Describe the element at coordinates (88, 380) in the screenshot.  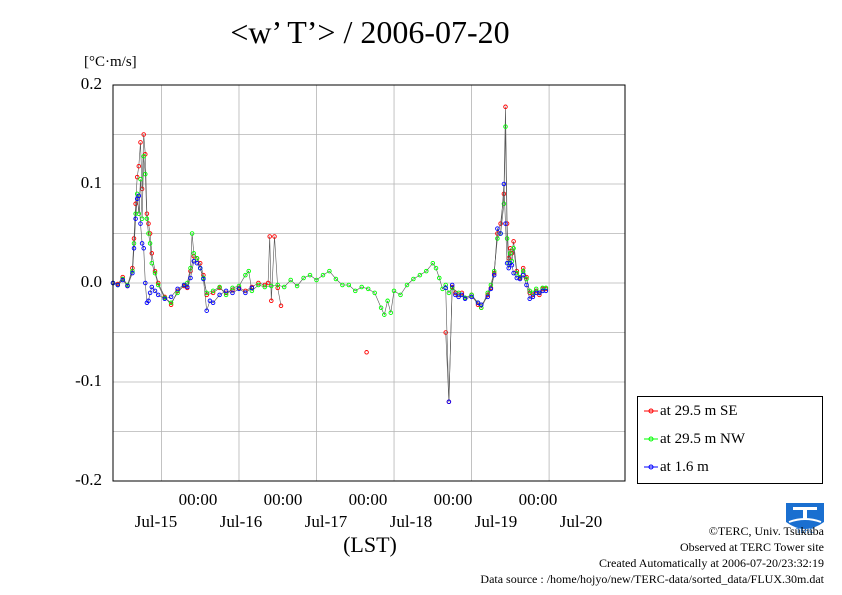
I see `y-tick-label: -0.1` at that location.